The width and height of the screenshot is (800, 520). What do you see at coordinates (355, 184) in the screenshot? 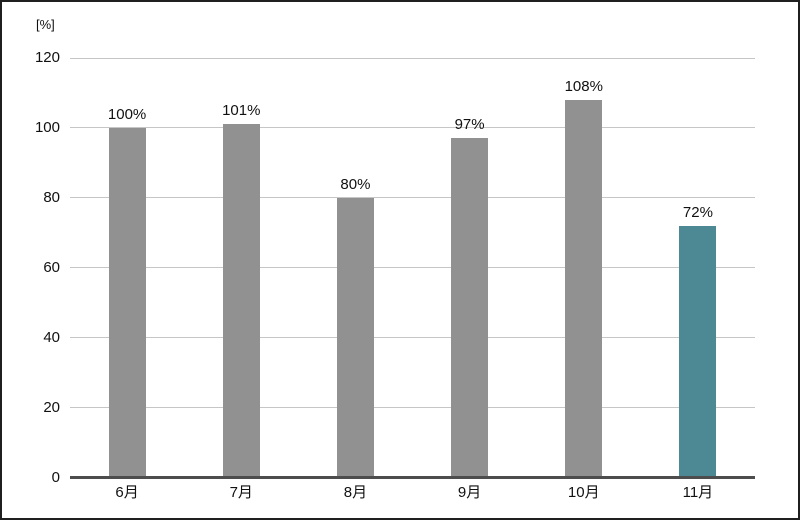
I see `bar-value-label-8月: 80%` at bounding box center [355, 184].